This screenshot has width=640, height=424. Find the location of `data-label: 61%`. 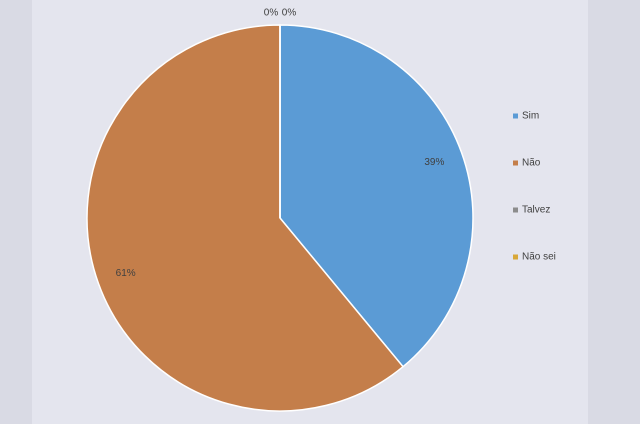

data-label: 61% is located at coordinates (126, 273).